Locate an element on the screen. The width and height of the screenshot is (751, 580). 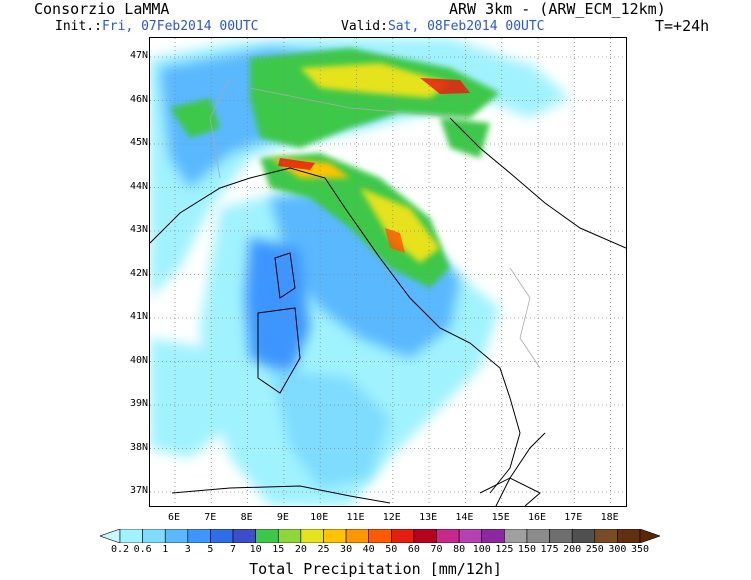
lon-label: 12E is located at coordinates (391, 517).